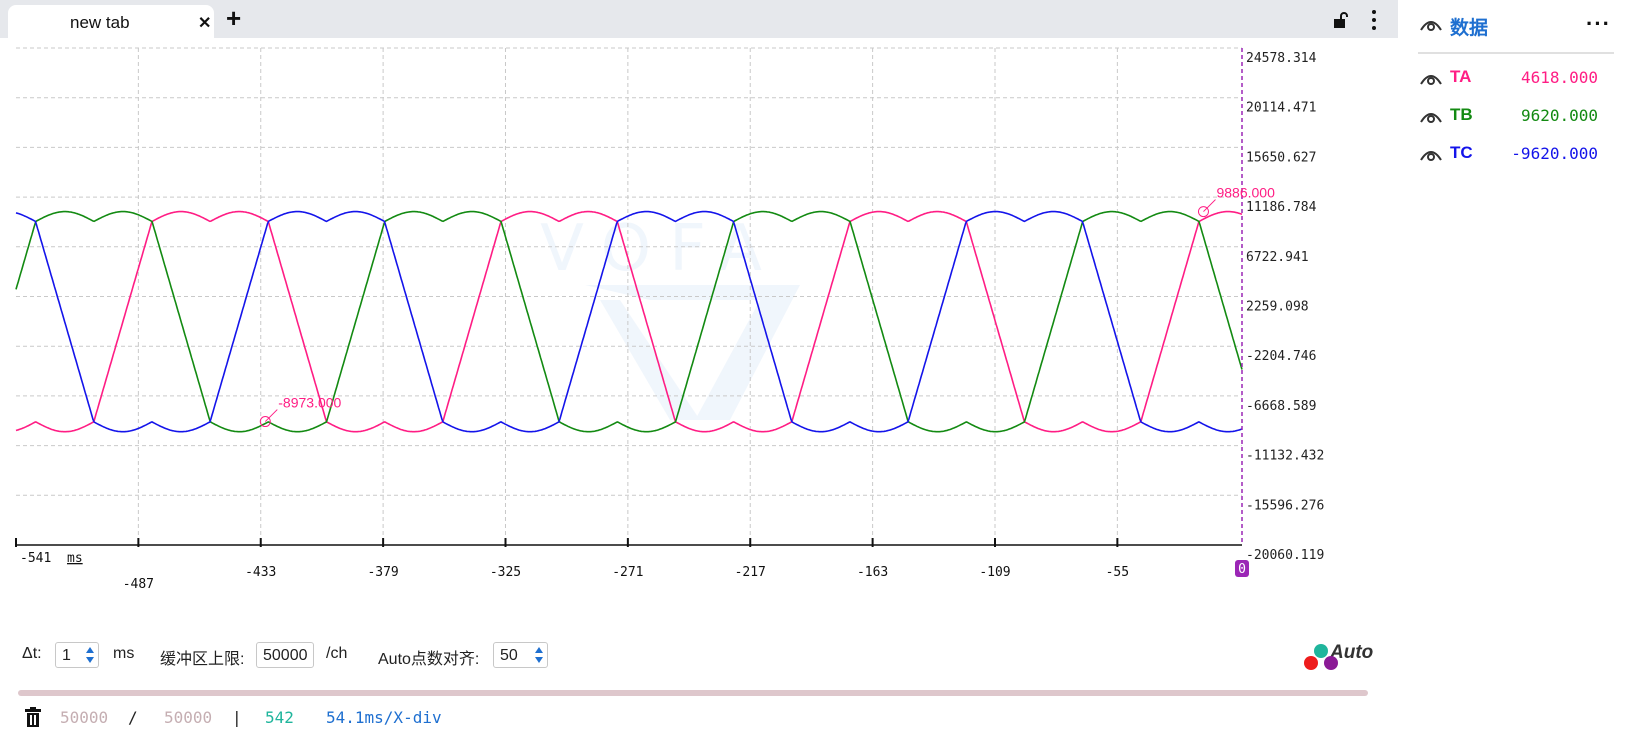  Describe the element at coordinates (1516, 53) in the screenshot. I see `panel-divider` at that location.